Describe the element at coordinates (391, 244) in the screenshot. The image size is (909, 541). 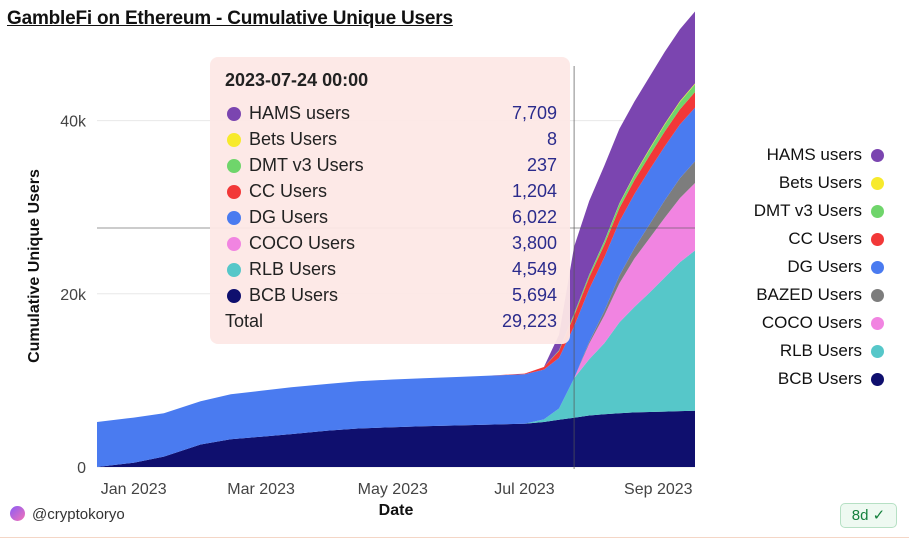
I see `tooltip-row: COCO Users 3,800` at that location.